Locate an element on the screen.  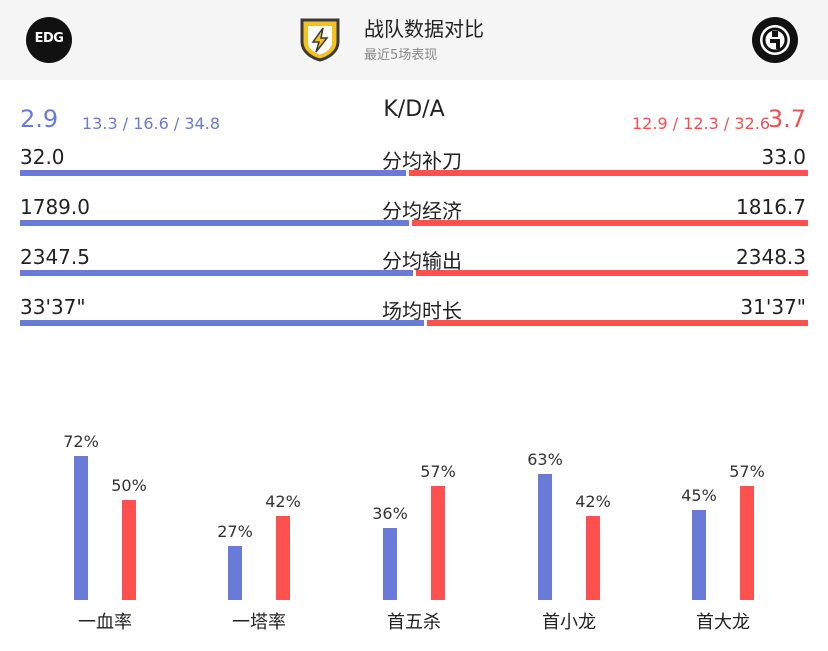
left-kda-value: 2.9 is located at coordinates (39, 119).